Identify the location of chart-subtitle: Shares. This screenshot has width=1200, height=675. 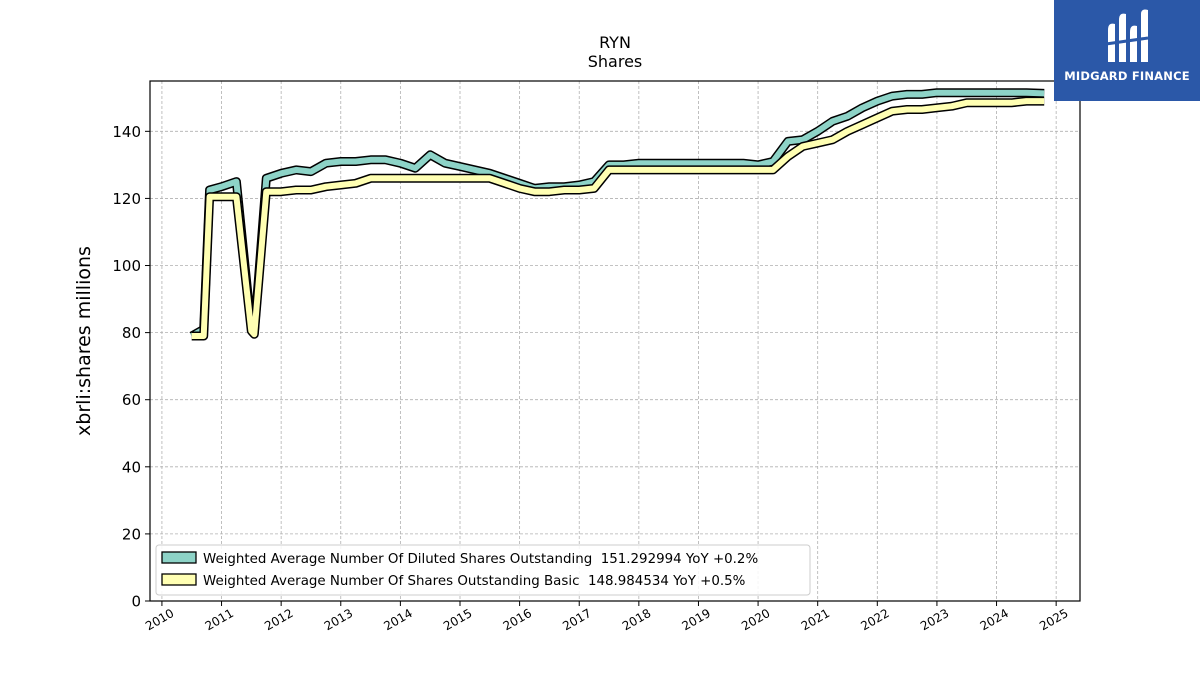
(615, 61).